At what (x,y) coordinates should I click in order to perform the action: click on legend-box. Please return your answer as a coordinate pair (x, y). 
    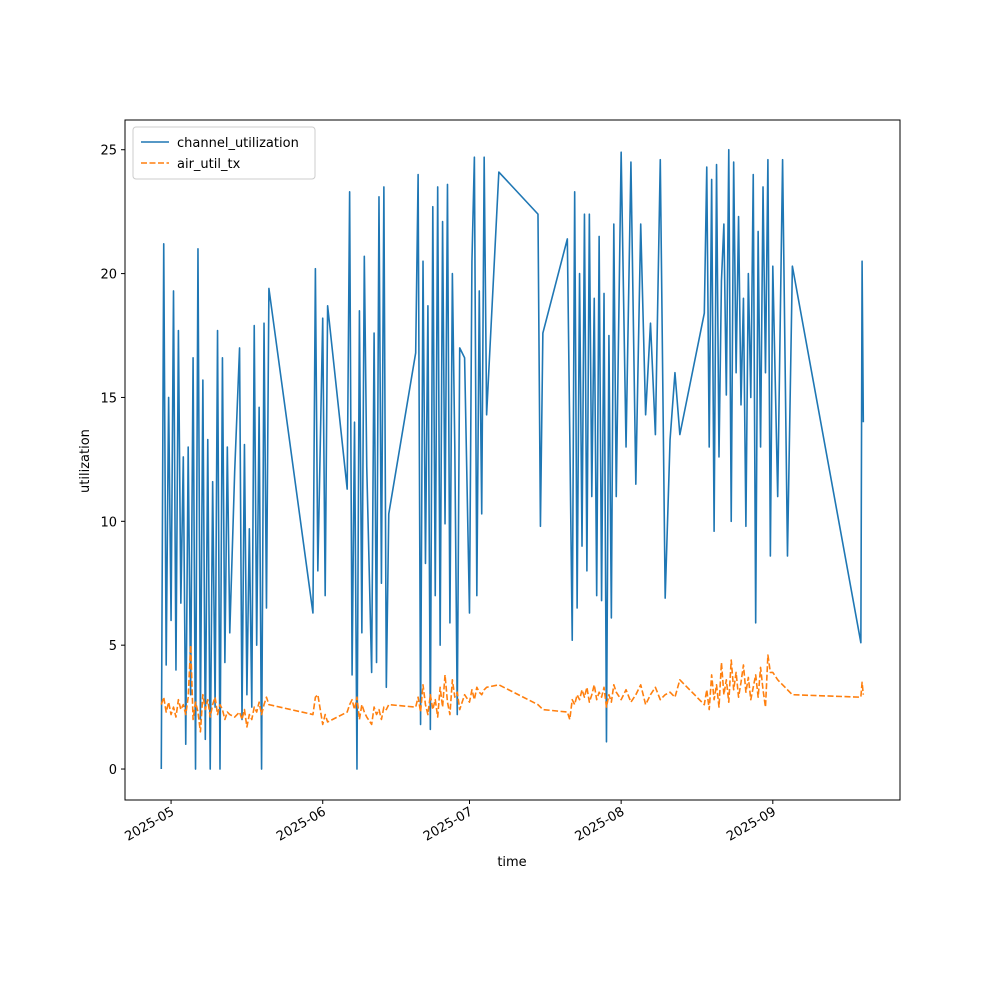
    Looking at the image, I should click on (224, 153).